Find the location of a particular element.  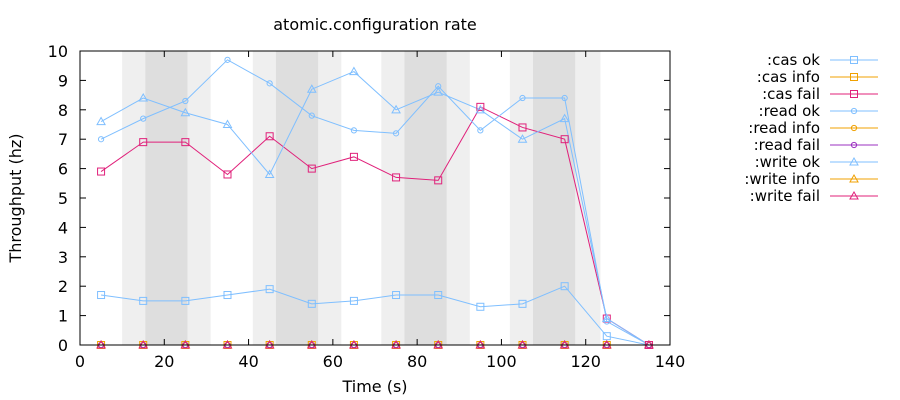

legend-label-write-ok: :write ok is located at coordinates (788, 162).